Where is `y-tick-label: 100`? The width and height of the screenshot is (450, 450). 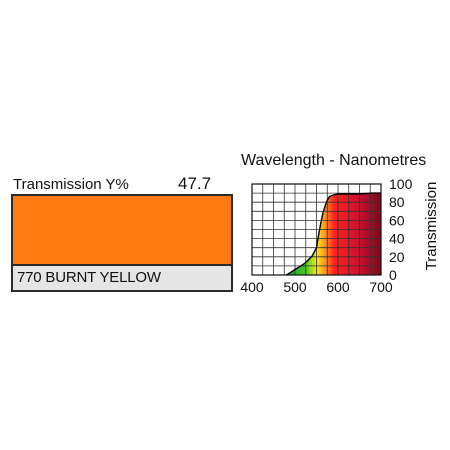
y-tick-label: 100 is located at coordinates (401, 184).